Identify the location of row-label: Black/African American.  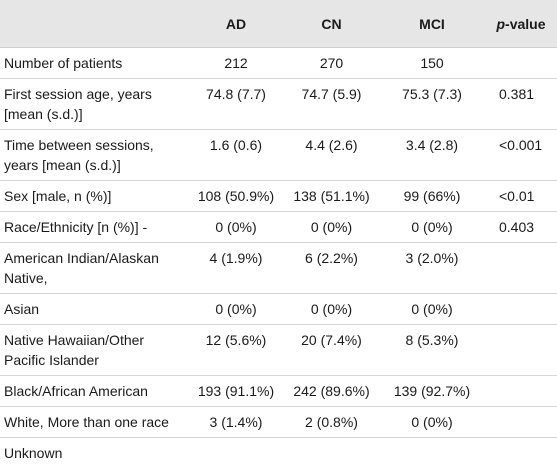
(94, 391).